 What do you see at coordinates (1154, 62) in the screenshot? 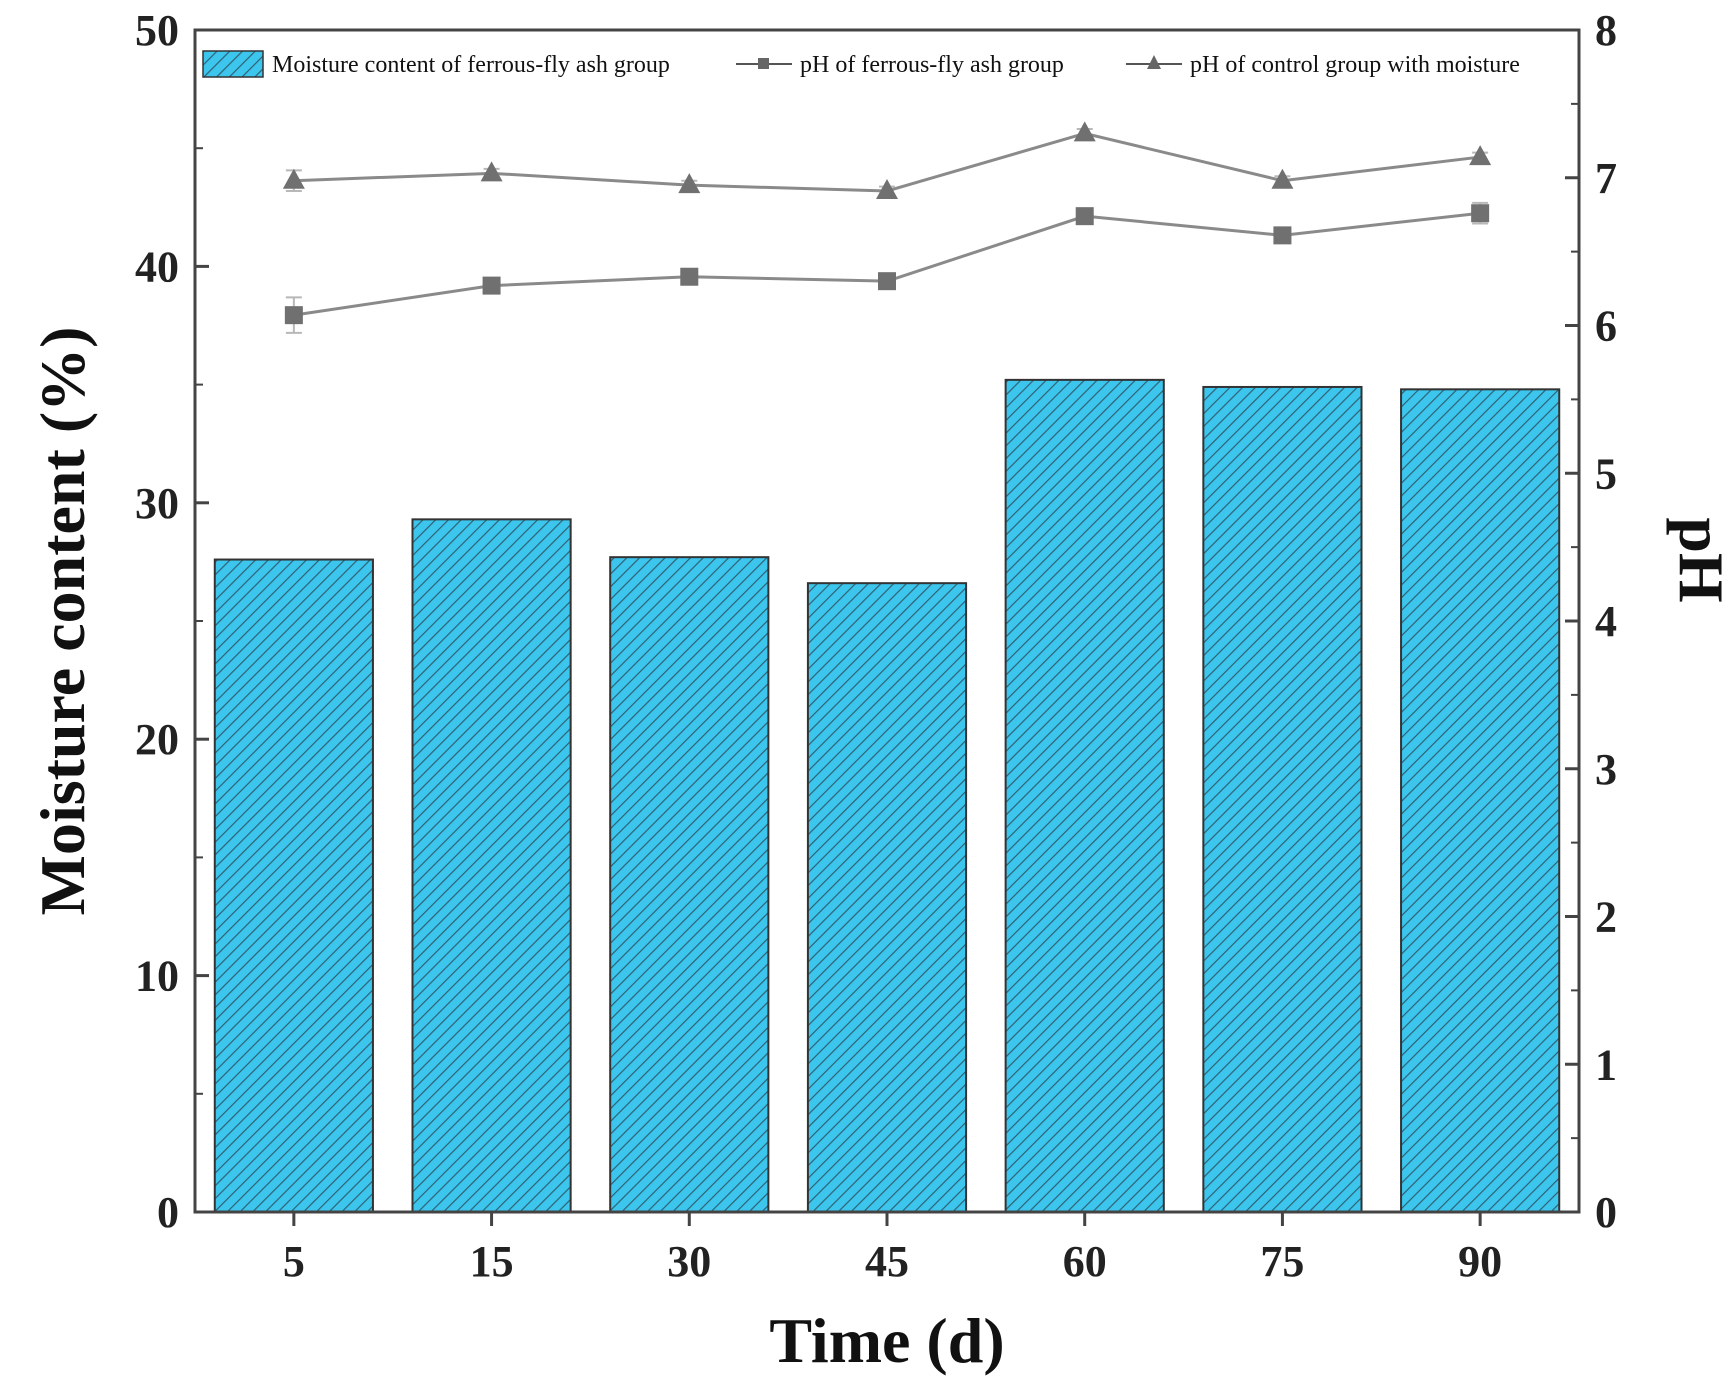
I see `legend-triangle-marker-icon` at bounding box center [1154, 62].